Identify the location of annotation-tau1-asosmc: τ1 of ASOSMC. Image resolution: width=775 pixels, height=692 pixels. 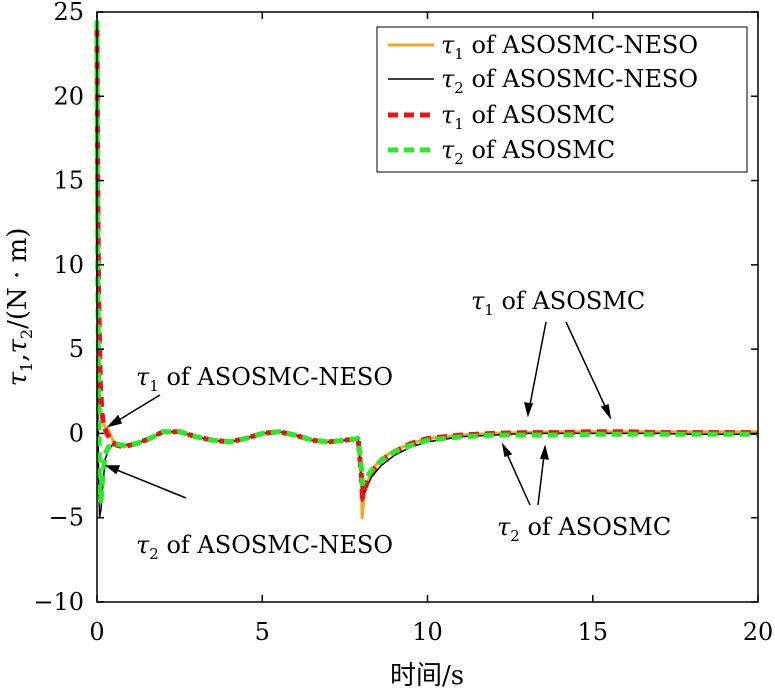
(558, 303).